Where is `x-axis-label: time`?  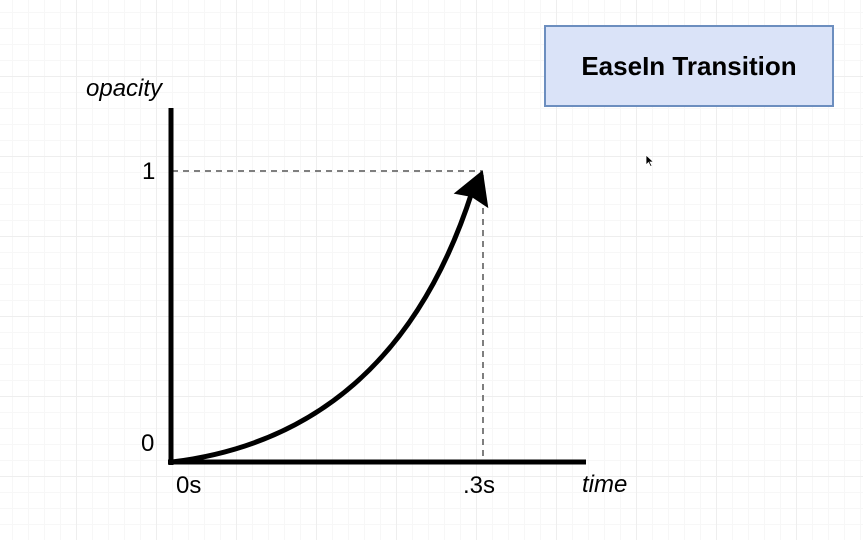
x-axis-label: time is located at coordinates (605, 484).